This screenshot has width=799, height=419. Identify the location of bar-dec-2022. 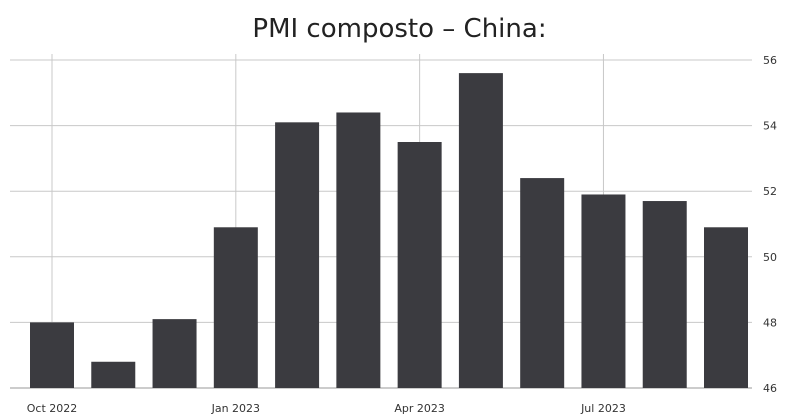
(174, 353).